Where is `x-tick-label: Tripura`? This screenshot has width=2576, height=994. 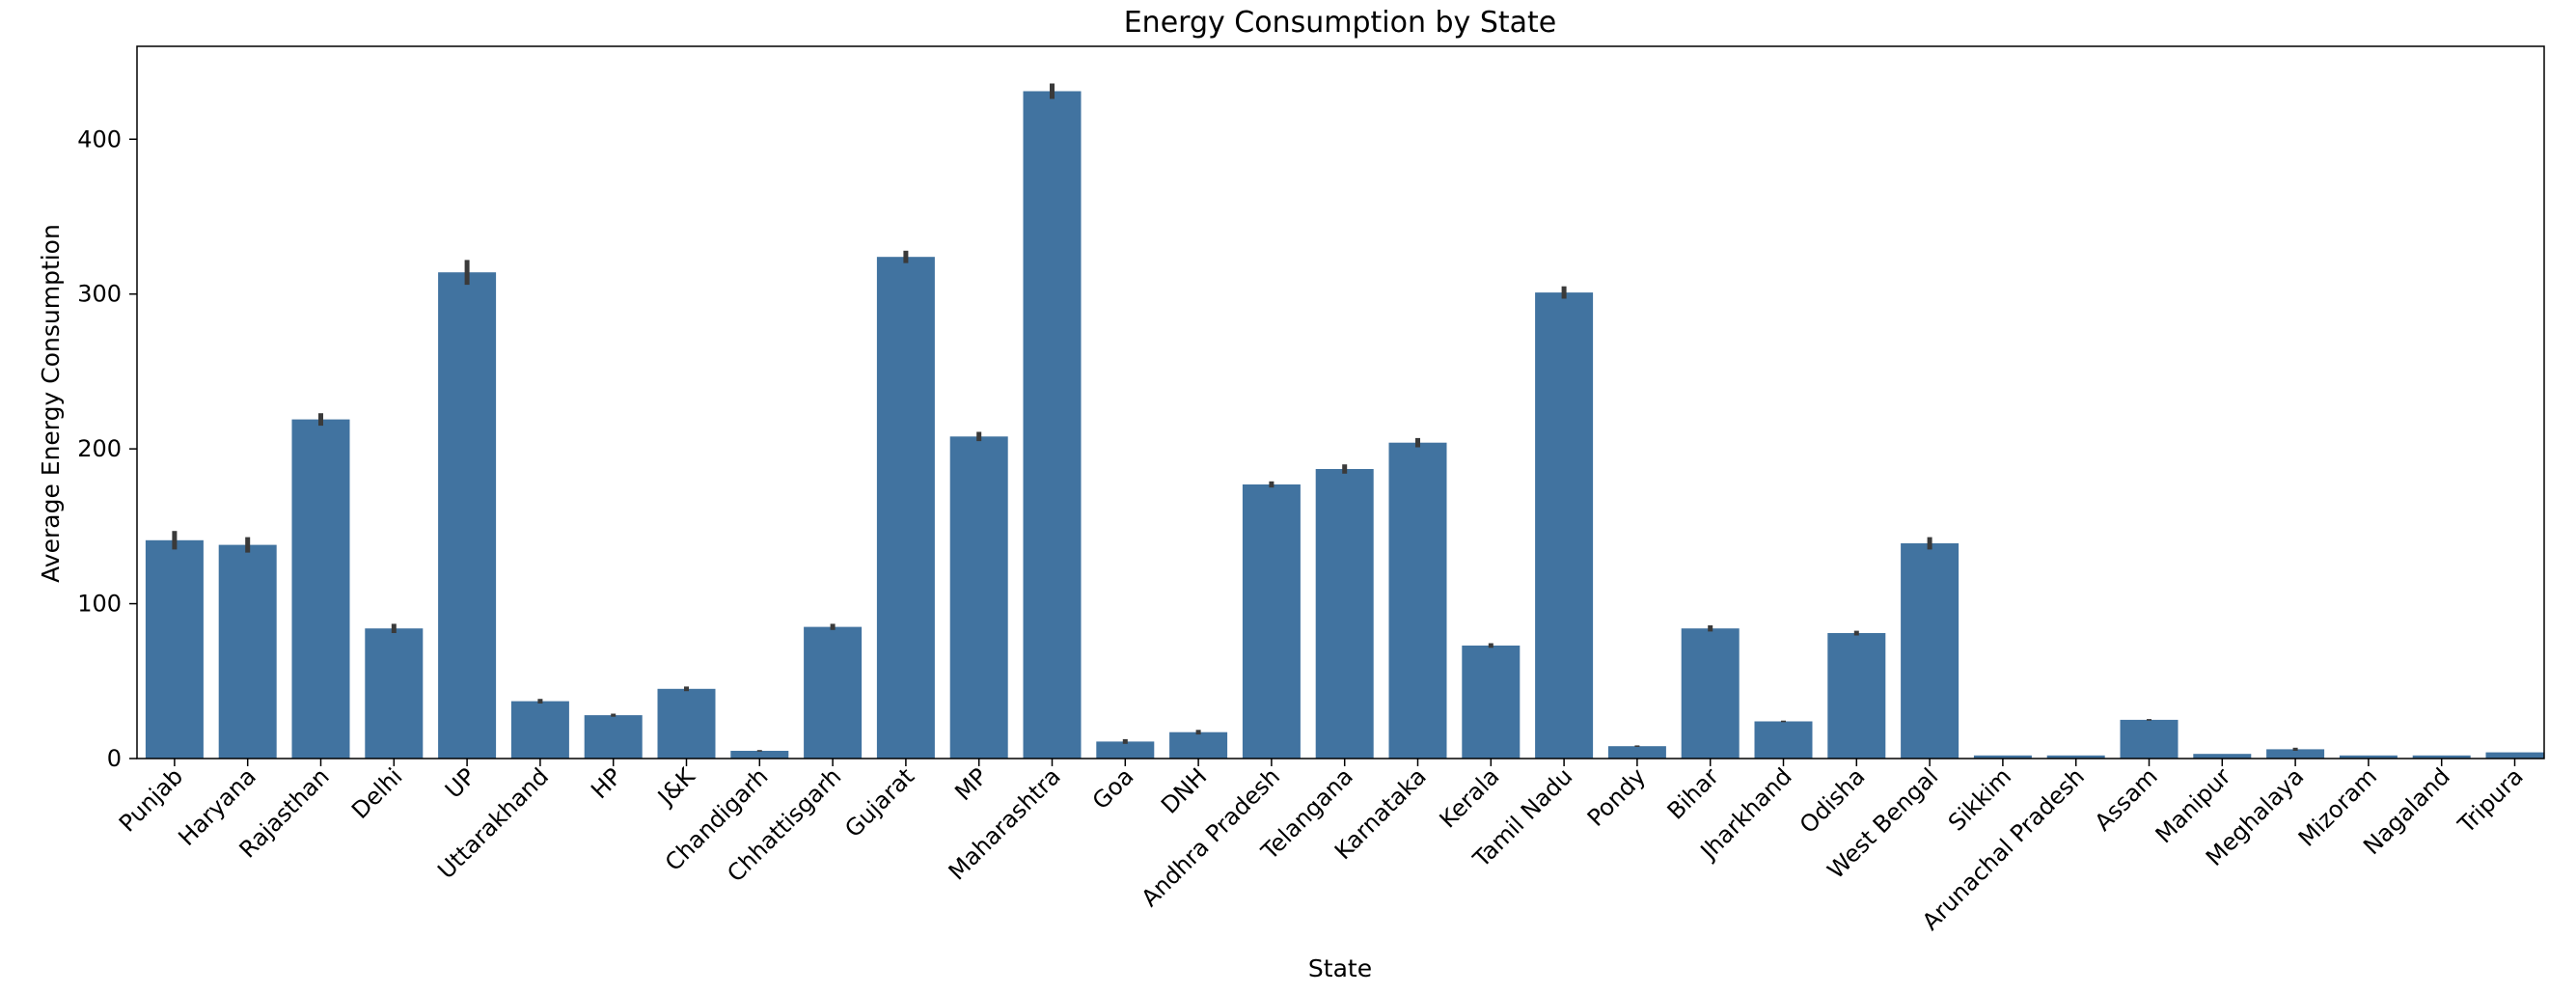 x-tick-label: Tripura is located at coordinates (2491, 800).